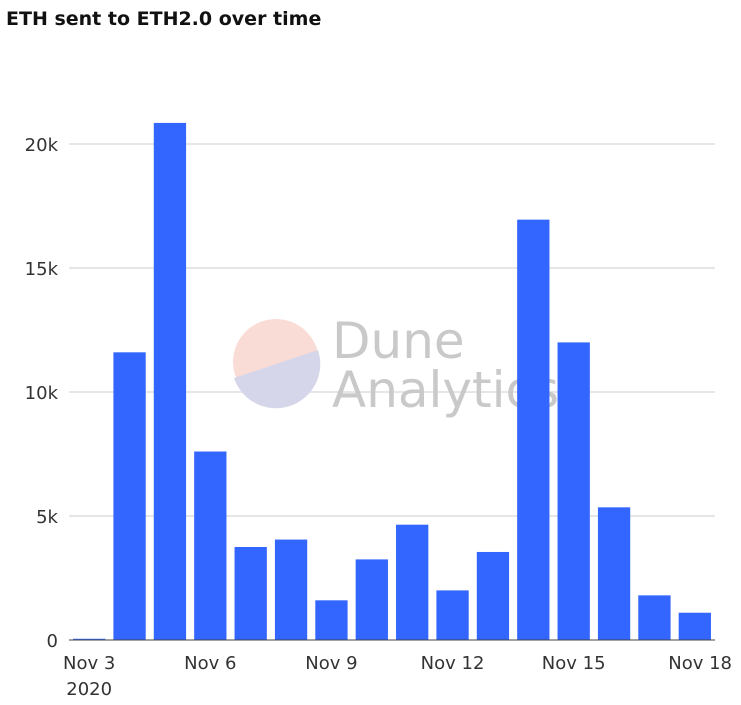  Describe the element at coordinates (89, 663) in the screenshot. I see `x-tick-label: Nov 3` at that location.